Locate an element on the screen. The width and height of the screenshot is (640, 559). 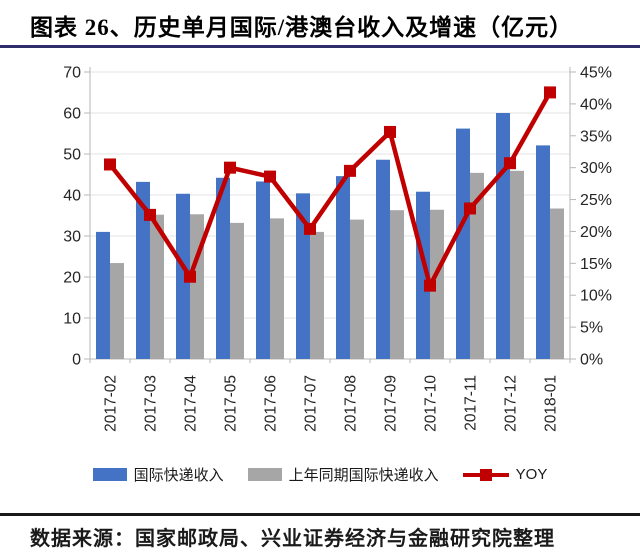
right-axis-tick-label: 45% is located at coordinates (596, 73).